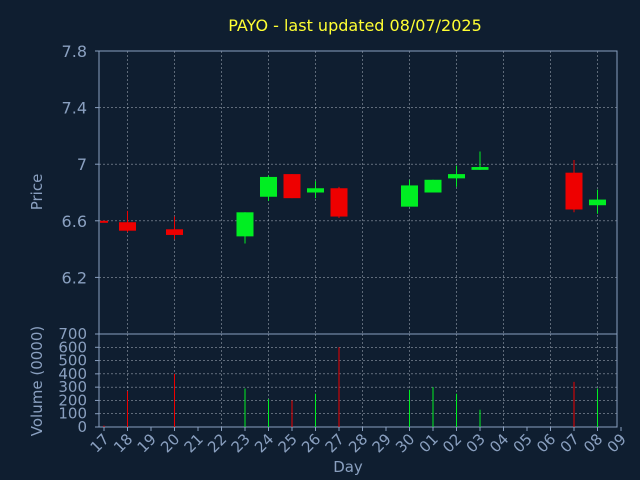 The width and height of the screenshot is (640, 480). What do you see at coordinates (170, 443) in the screenshot?
I see `x-tick-label: 20` at bounding box center [170, 443].